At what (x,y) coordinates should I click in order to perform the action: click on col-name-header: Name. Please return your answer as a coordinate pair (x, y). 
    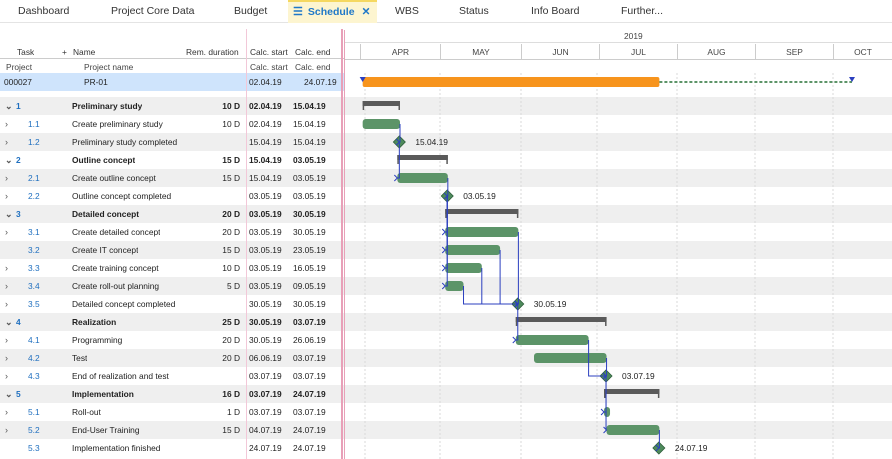
    Looking at the image, I should click on (84, 51).